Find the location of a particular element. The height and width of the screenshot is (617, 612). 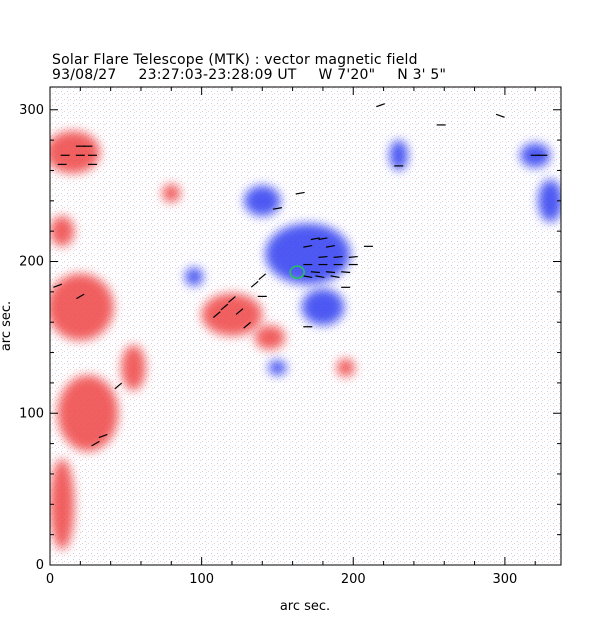

observation-date: 93/08/27 is located at coordinates (84, 75).